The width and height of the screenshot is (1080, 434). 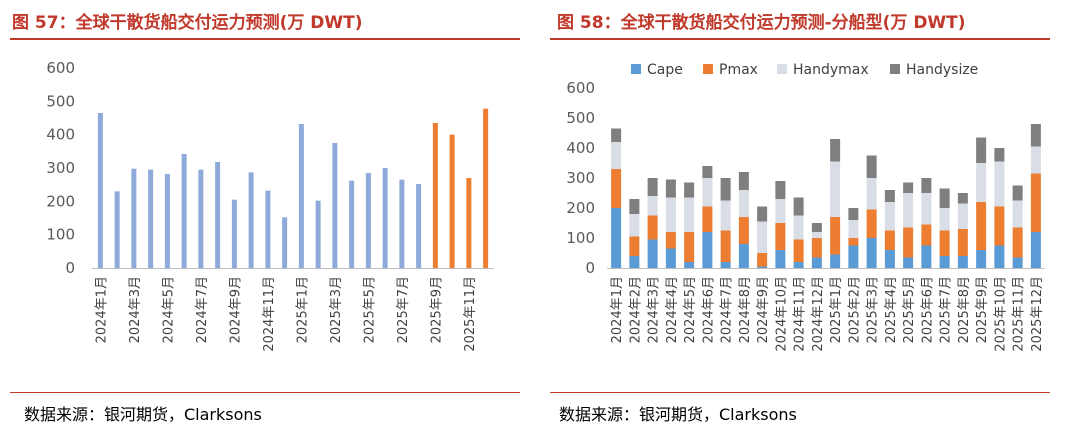 What do you see at coordinates (1037, 314) in the screenshot?
I see `x-tick-label: 2025年12月` at bounding box center [1037, 314].